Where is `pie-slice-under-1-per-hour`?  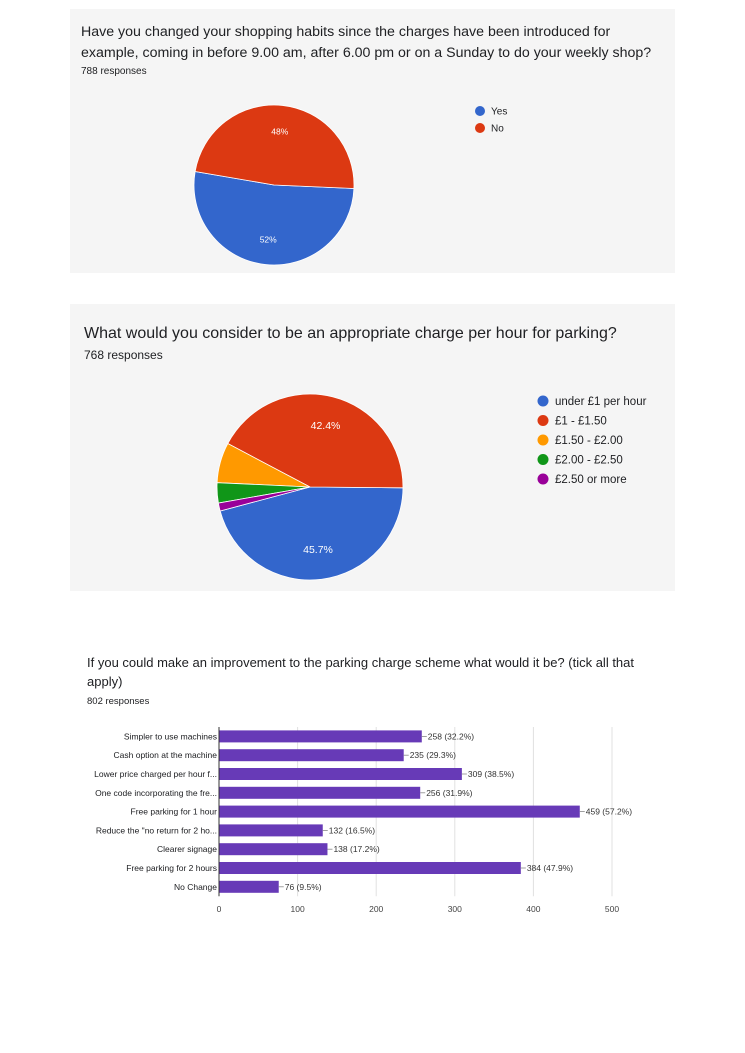
pie-slice-under-1-per-hour is located at coordinates (311, 533).